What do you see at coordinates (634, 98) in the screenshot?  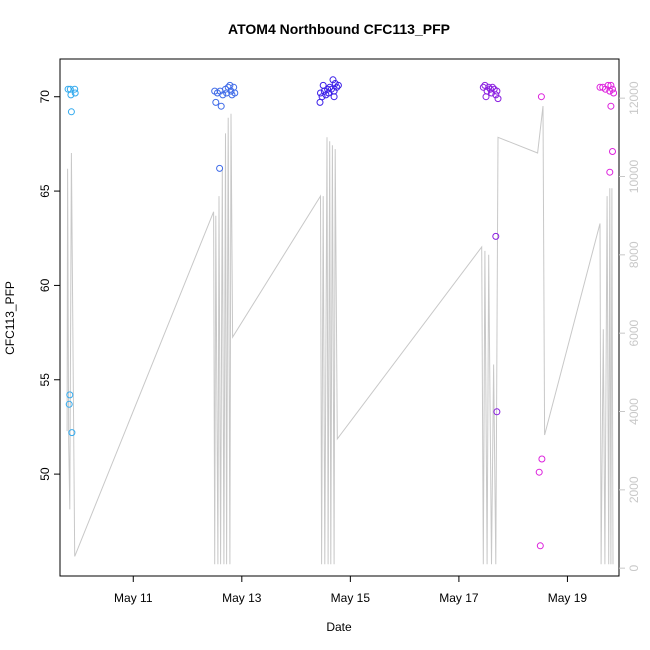 I see `y2-tick-label: 12000` at bounding box center [634, 98].